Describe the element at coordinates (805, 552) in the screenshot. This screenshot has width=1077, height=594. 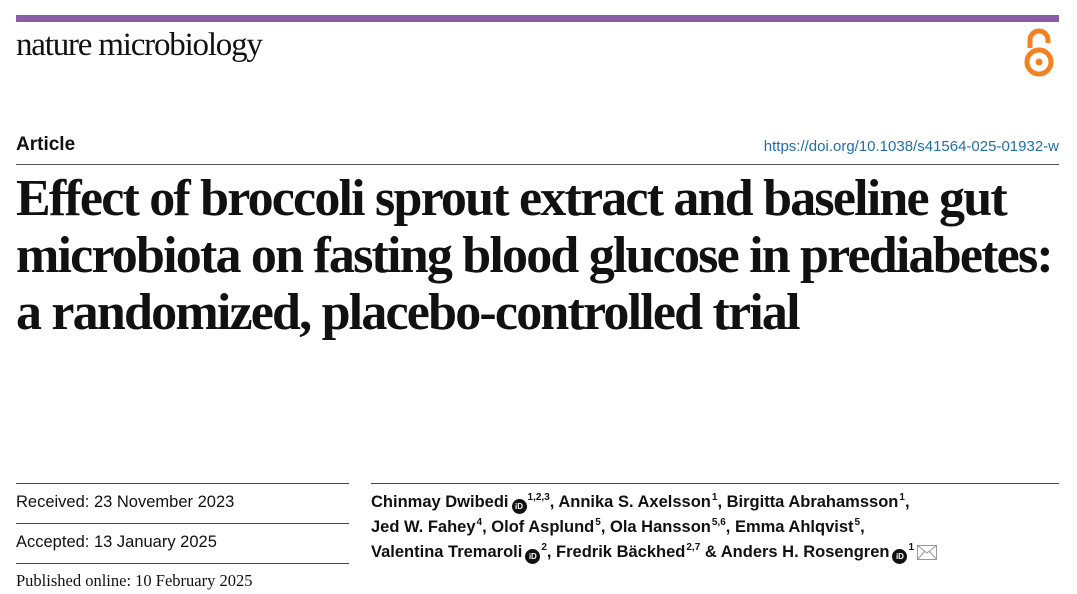
I see `author-name: Anders H. Rosengren` at that location.